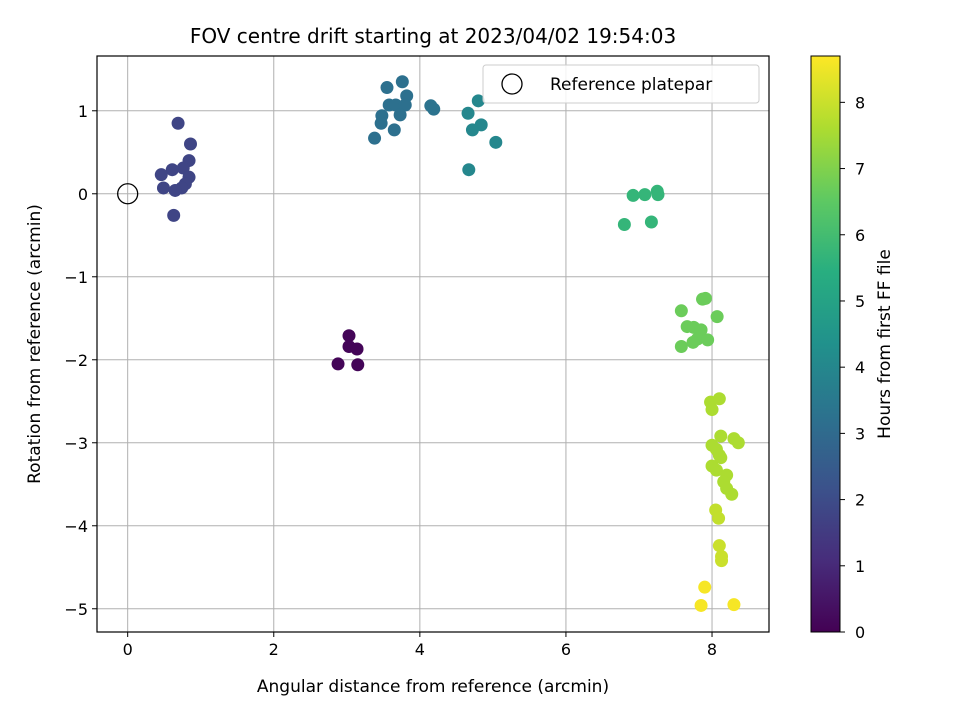 This screenshot has width=960, height=720. What do you see at coordinates (825, 344) in the screenshot?
I see `colorbar-gradient` at bounding box center [825, 344].